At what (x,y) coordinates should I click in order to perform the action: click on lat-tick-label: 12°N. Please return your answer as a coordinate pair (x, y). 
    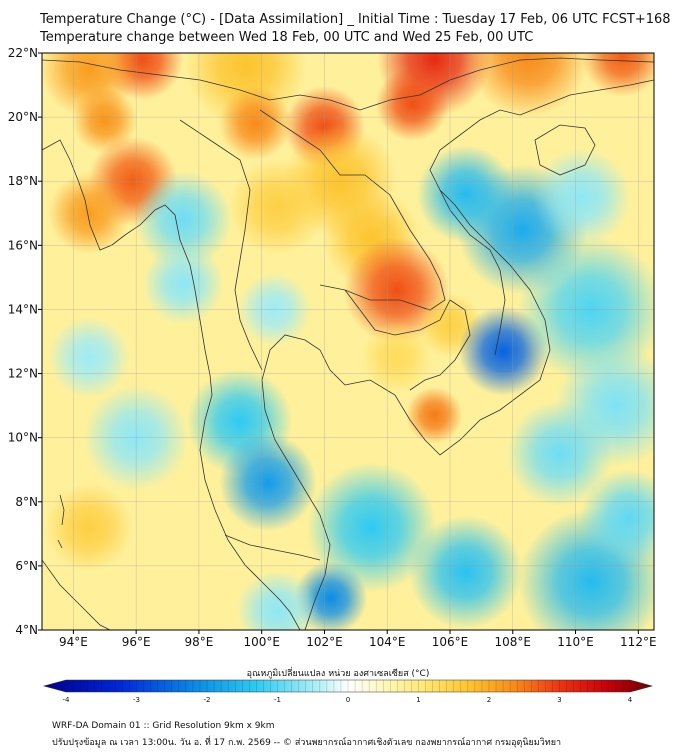
    Looking at the image, I should click on (23, 374).